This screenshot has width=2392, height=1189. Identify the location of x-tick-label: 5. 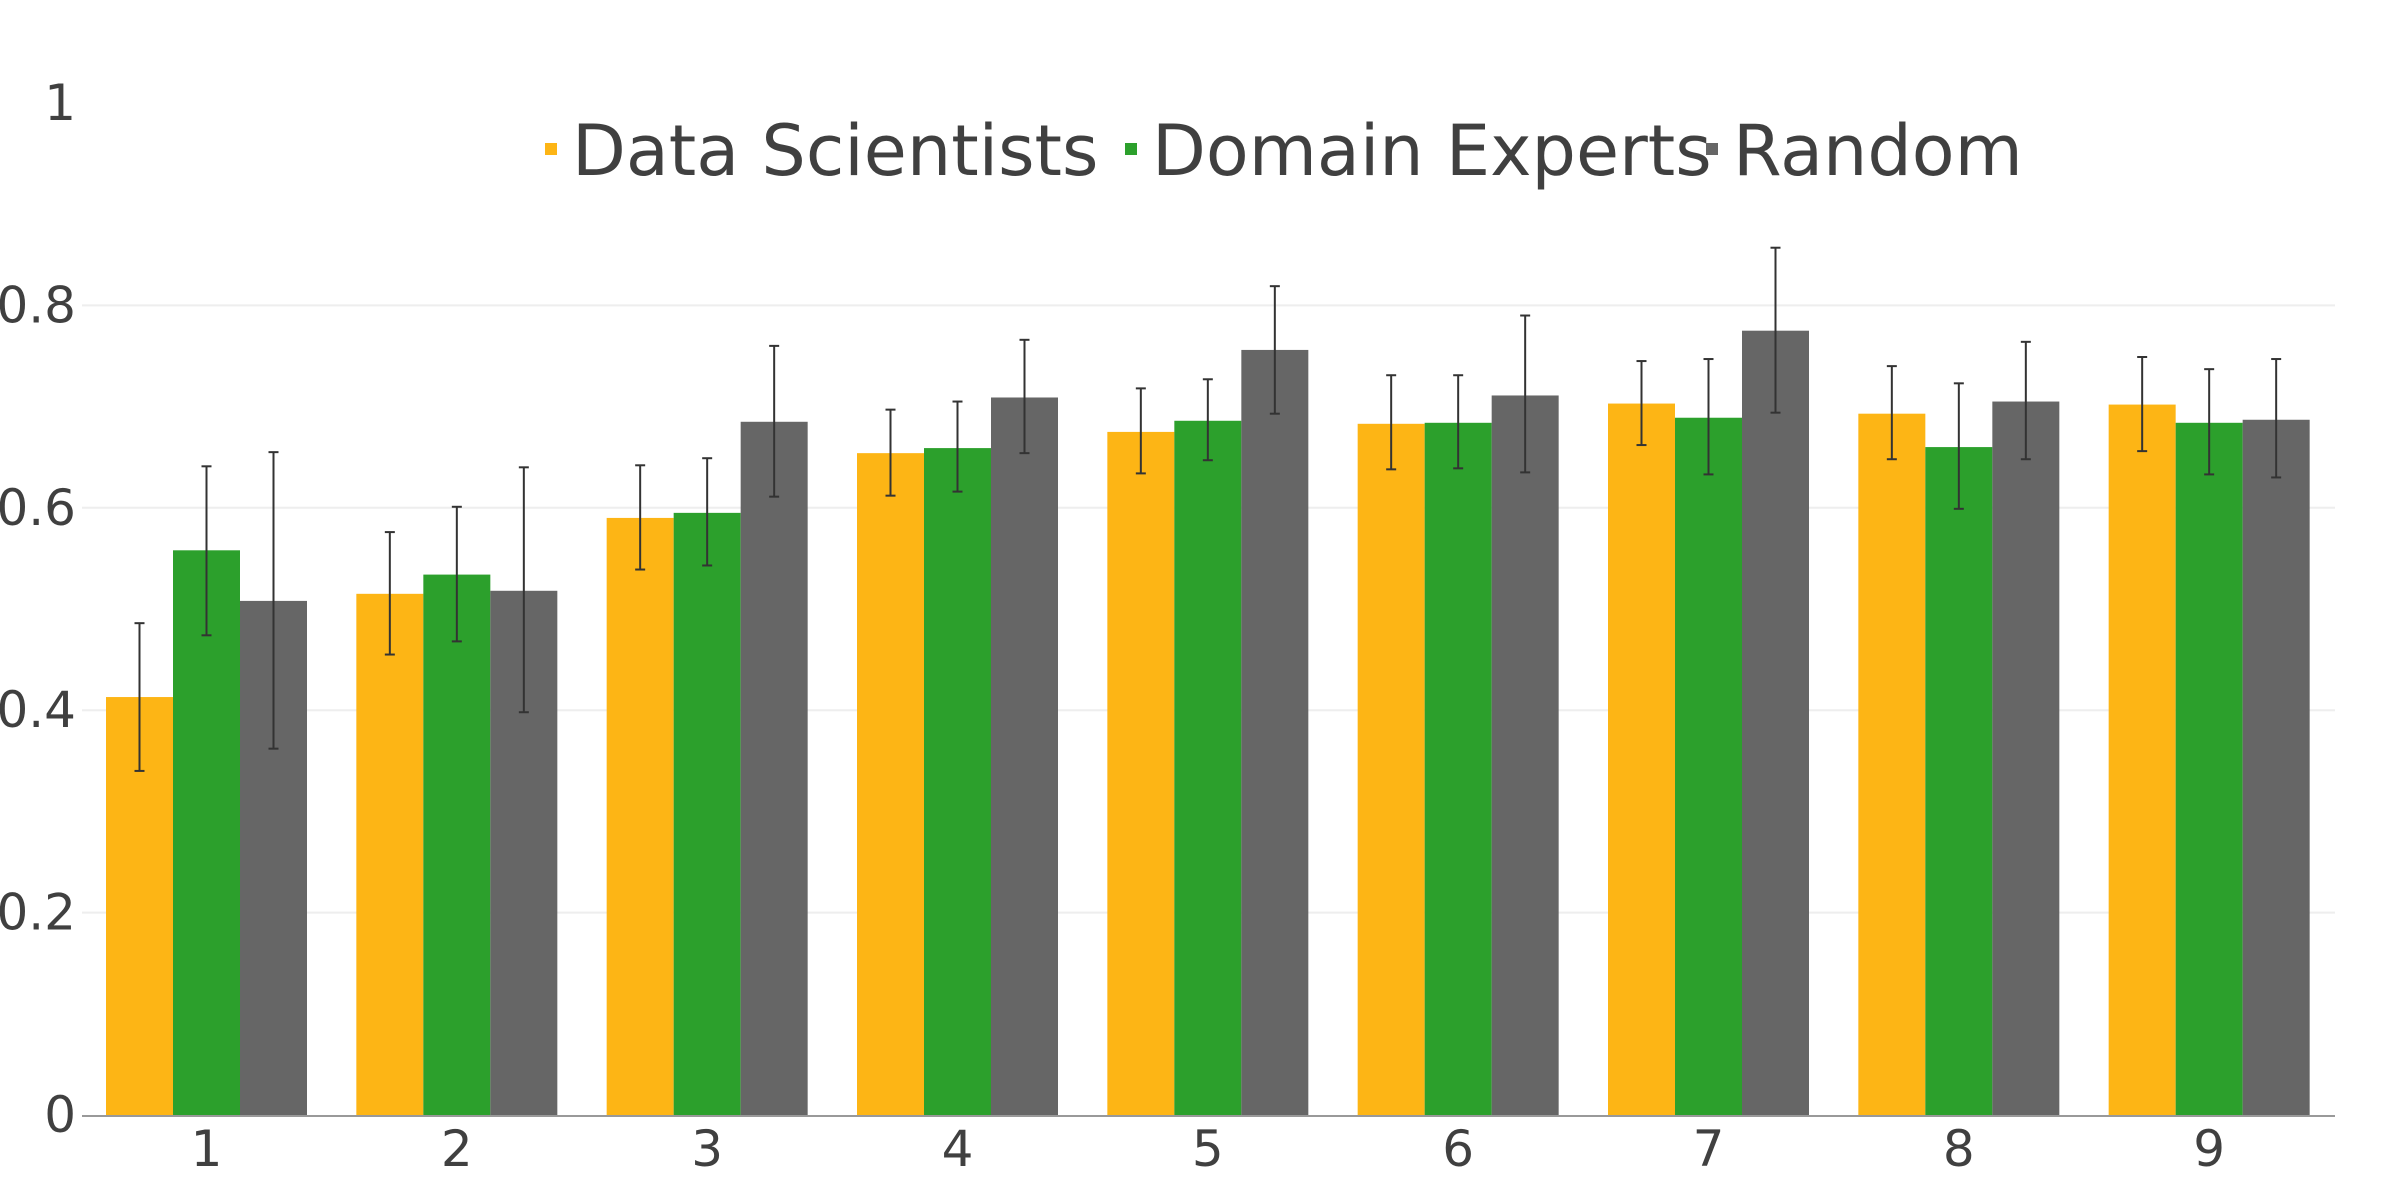
(1208, 1149).